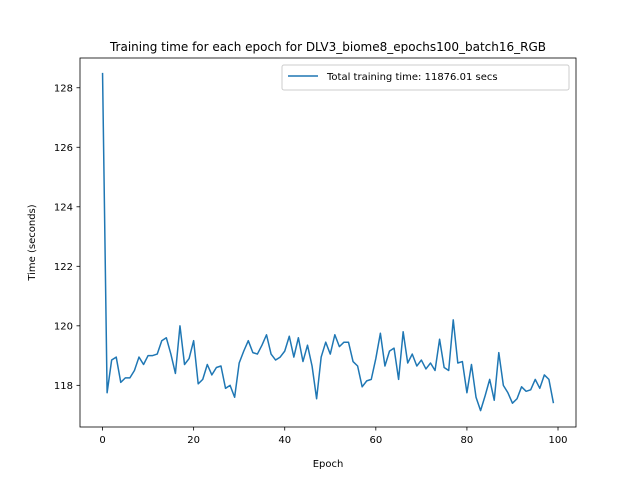 This screenshot has height=480, width=640. I want to click on legend-box, so click(425, 77).